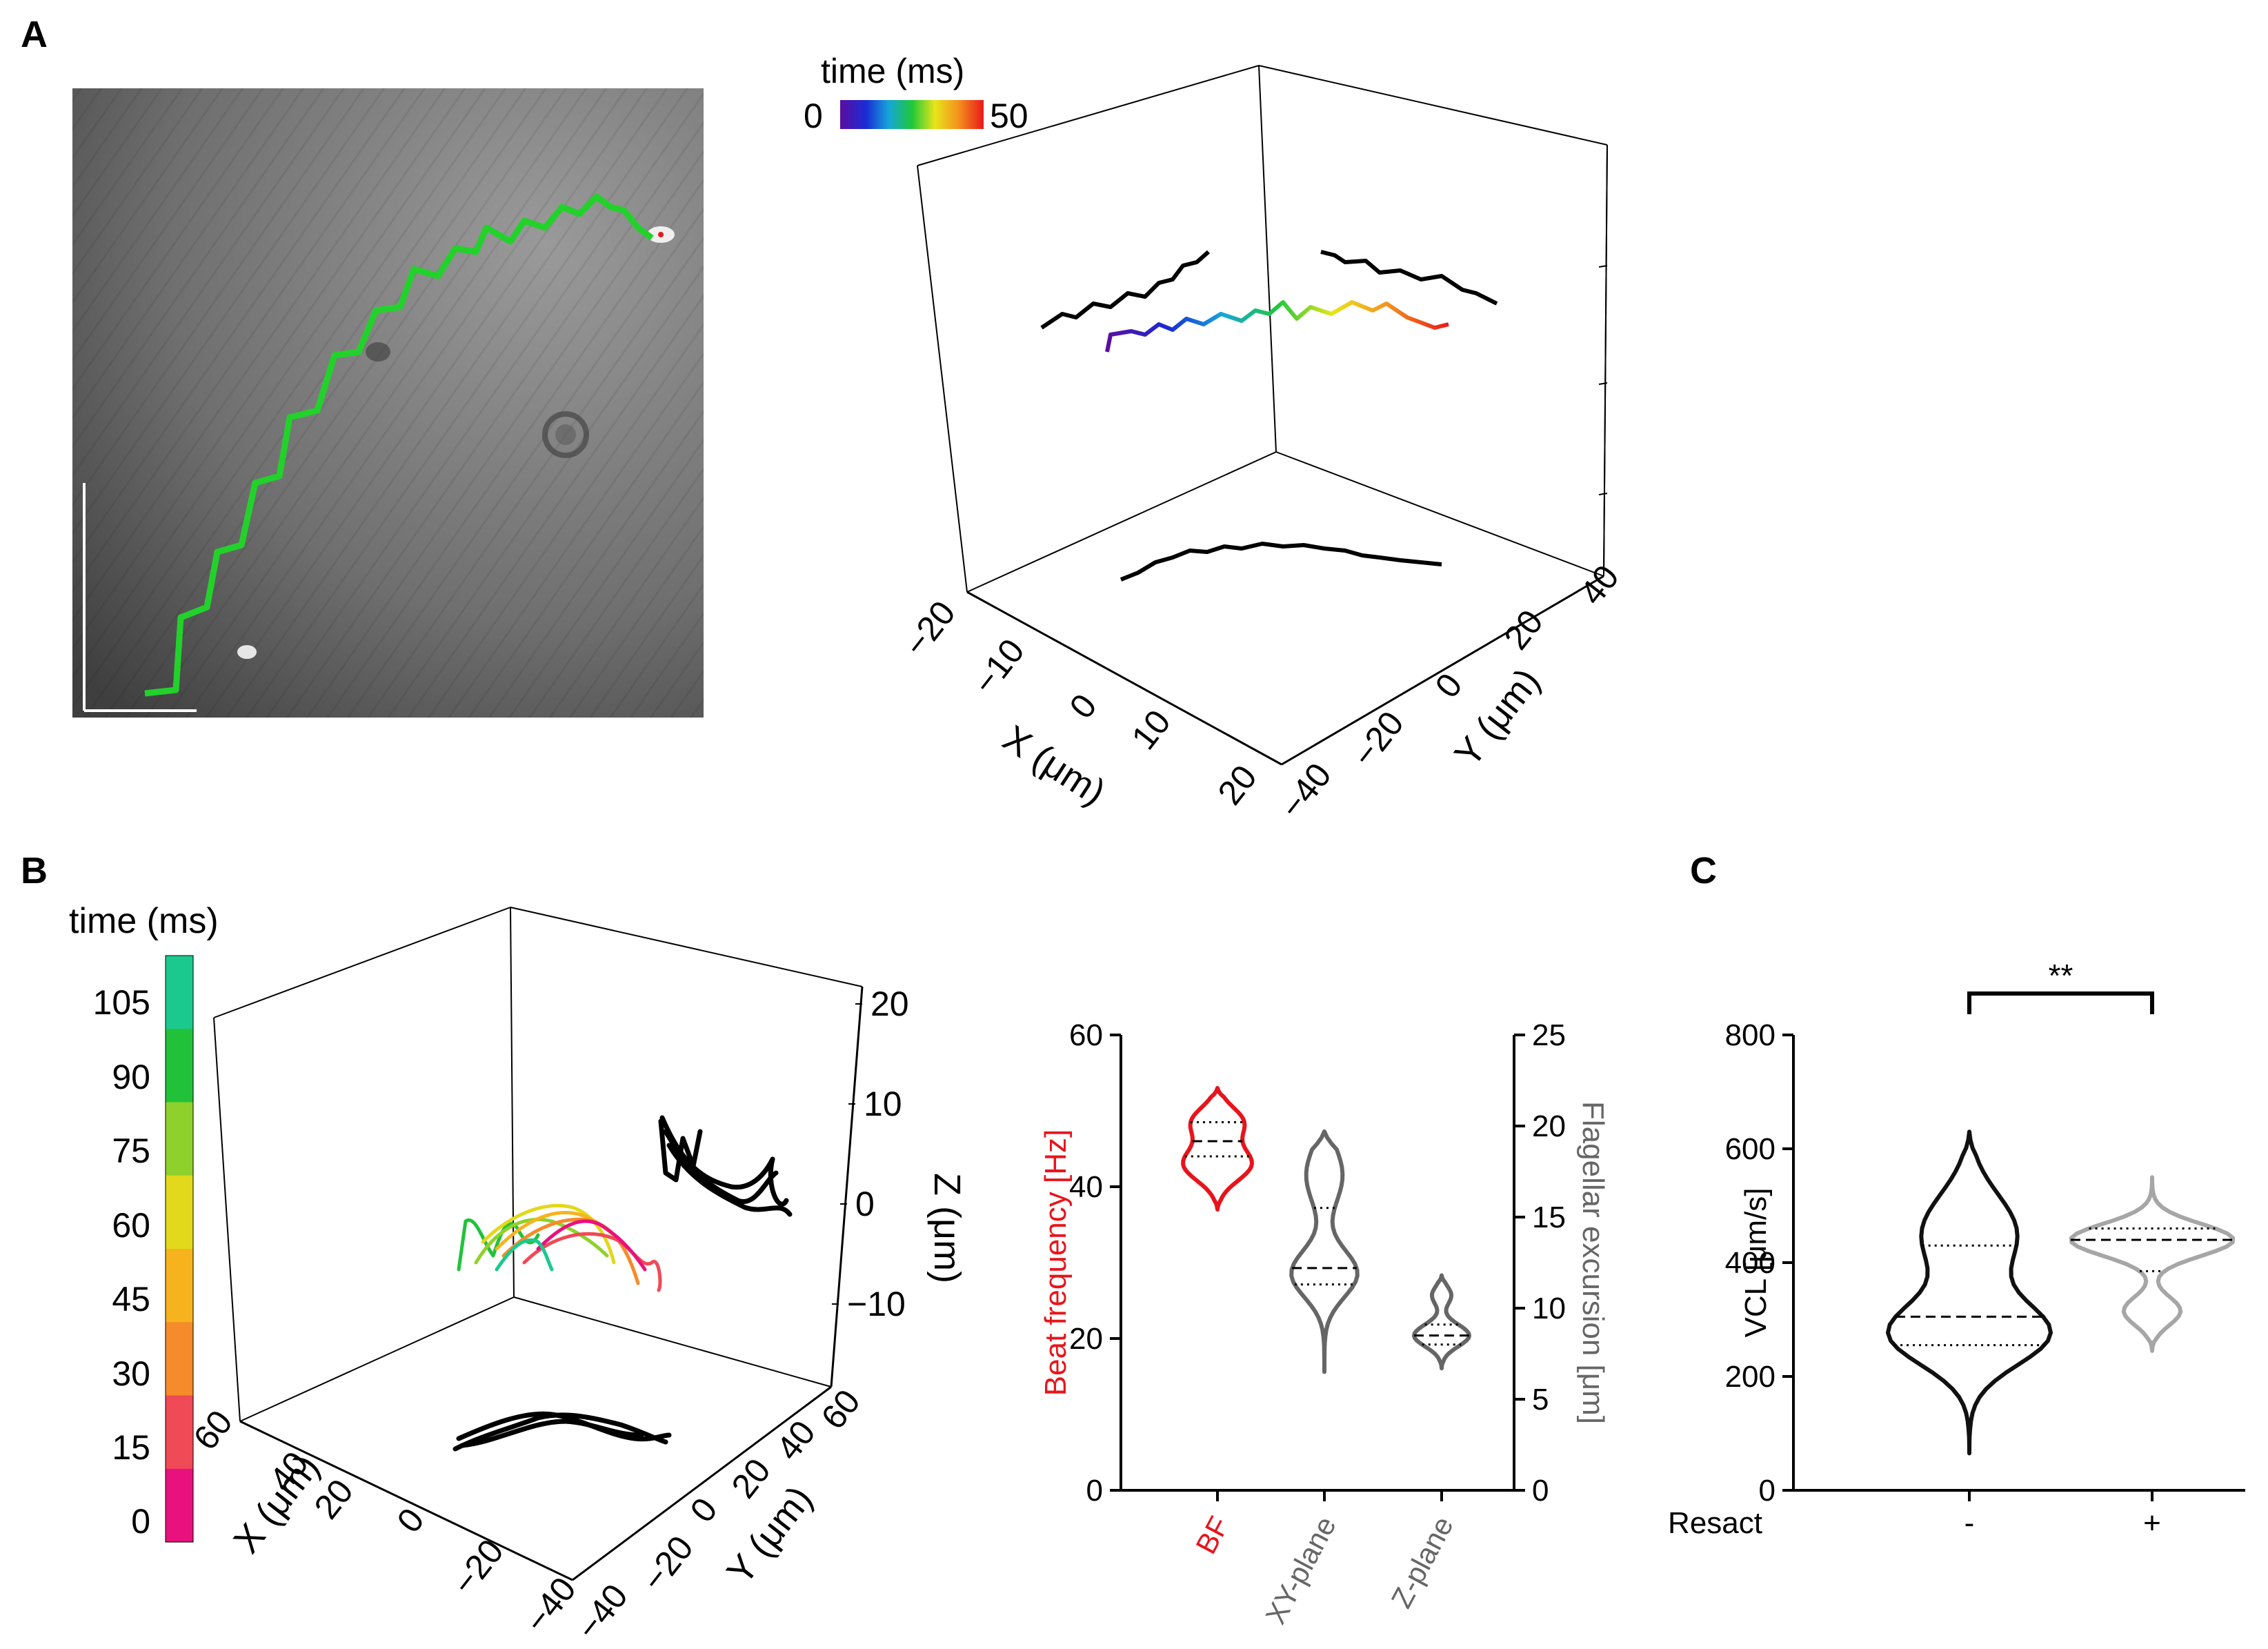  Describe the element at coordinates (668, 1563) in the screenshot. I see `tick-b-y: −20` at that location.